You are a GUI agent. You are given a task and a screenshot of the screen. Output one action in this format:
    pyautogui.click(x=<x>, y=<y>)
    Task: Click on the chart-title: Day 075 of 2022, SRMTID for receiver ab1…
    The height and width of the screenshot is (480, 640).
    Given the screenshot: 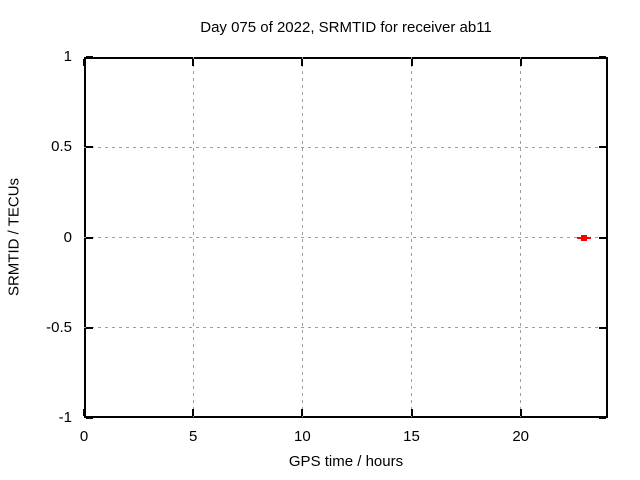 What is the action you would take?
    pyautogui.click(x=346, y=27)
    